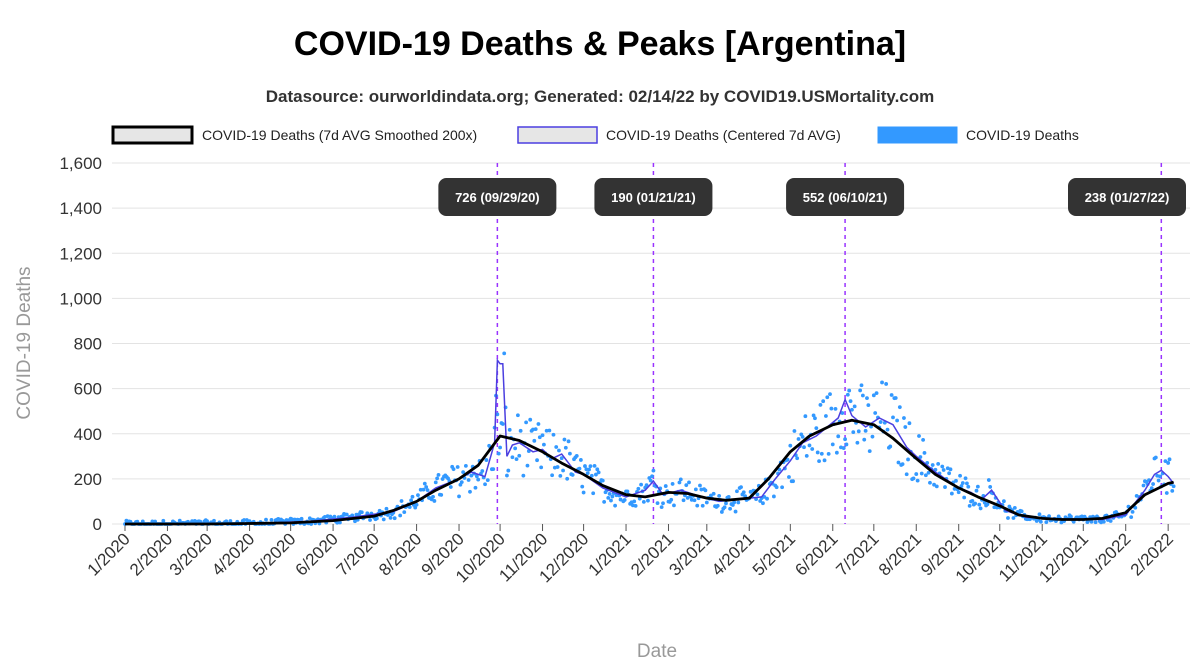 Image resolution: width=1200 pixels, height=670 pixels. I want to click on y-tick-label: 400, so click(88, 434).